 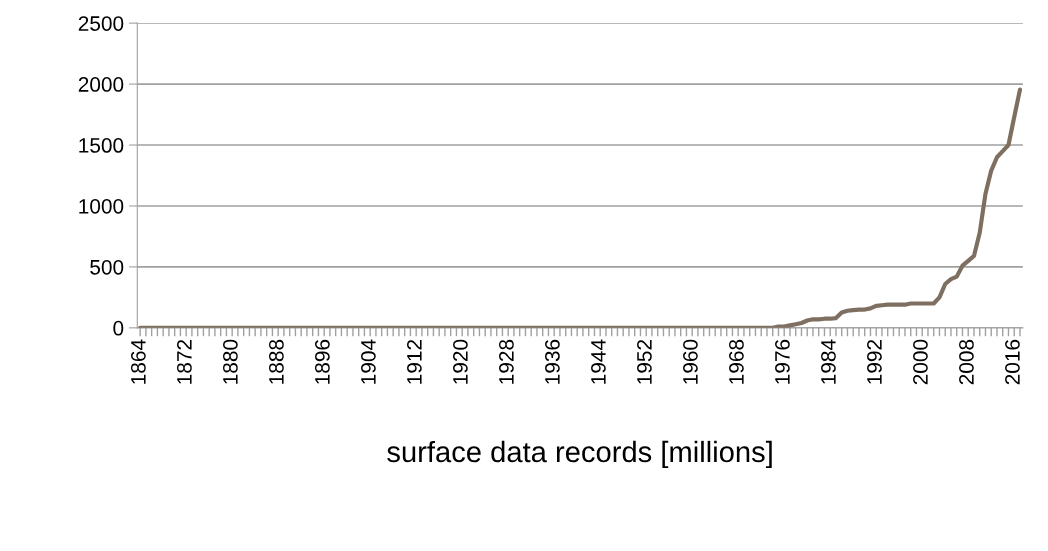 I want to click on x-tick-label: 1952, so click(x=644, y=362).